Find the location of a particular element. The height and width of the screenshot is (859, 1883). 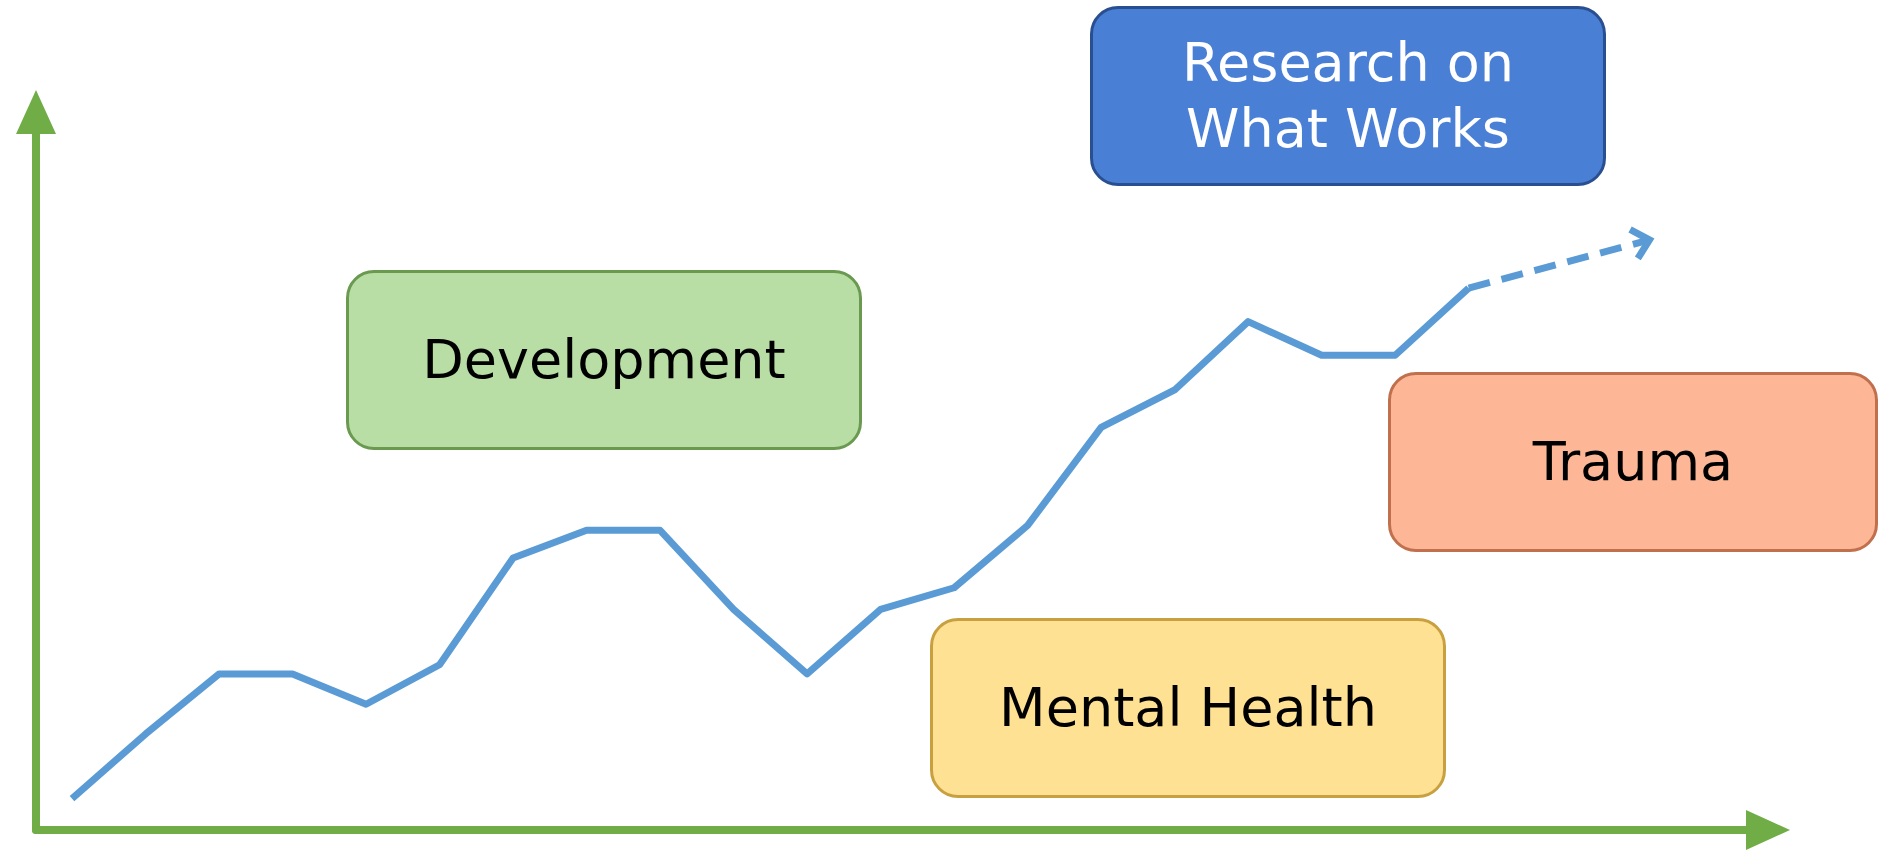

text: Trauma is located at coordinates (1633, 462).